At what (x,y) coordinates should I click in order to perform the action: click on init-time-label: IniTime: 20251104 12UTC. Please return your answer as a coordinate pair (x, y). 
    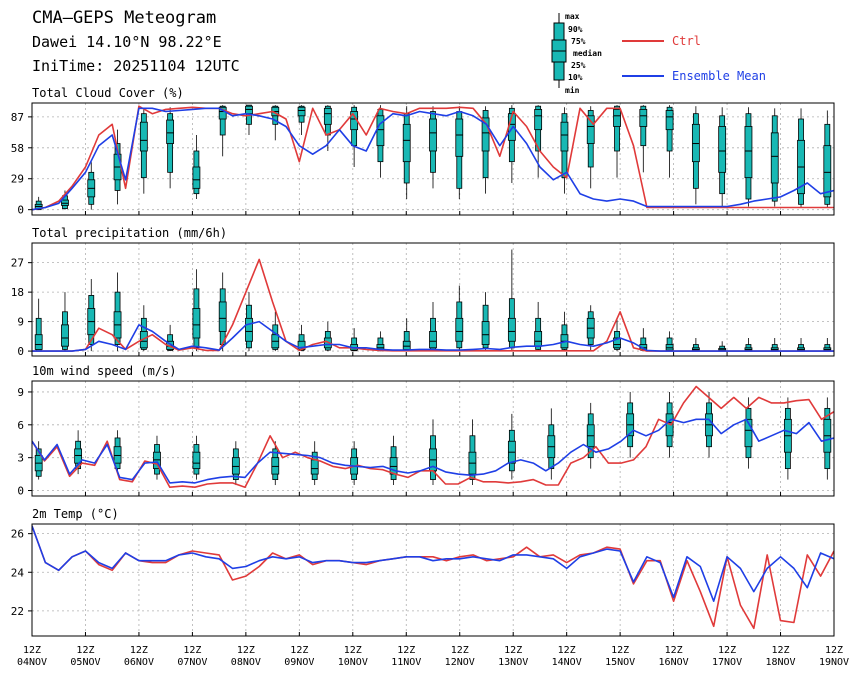
    Looking at the image, I should click on (136, 66).